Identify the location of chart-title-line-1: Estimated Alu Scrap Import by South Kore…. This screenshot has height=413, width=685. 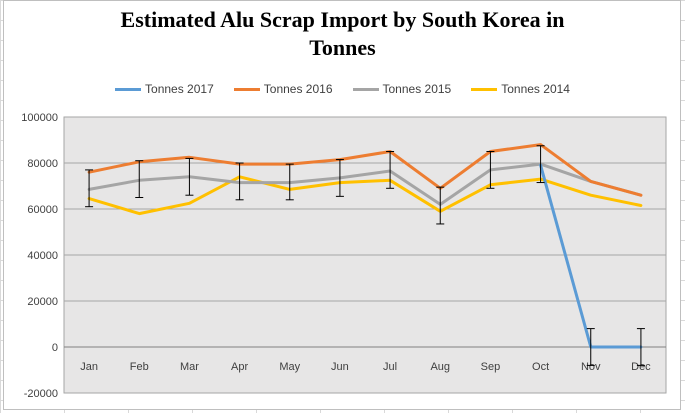
(342, 19).